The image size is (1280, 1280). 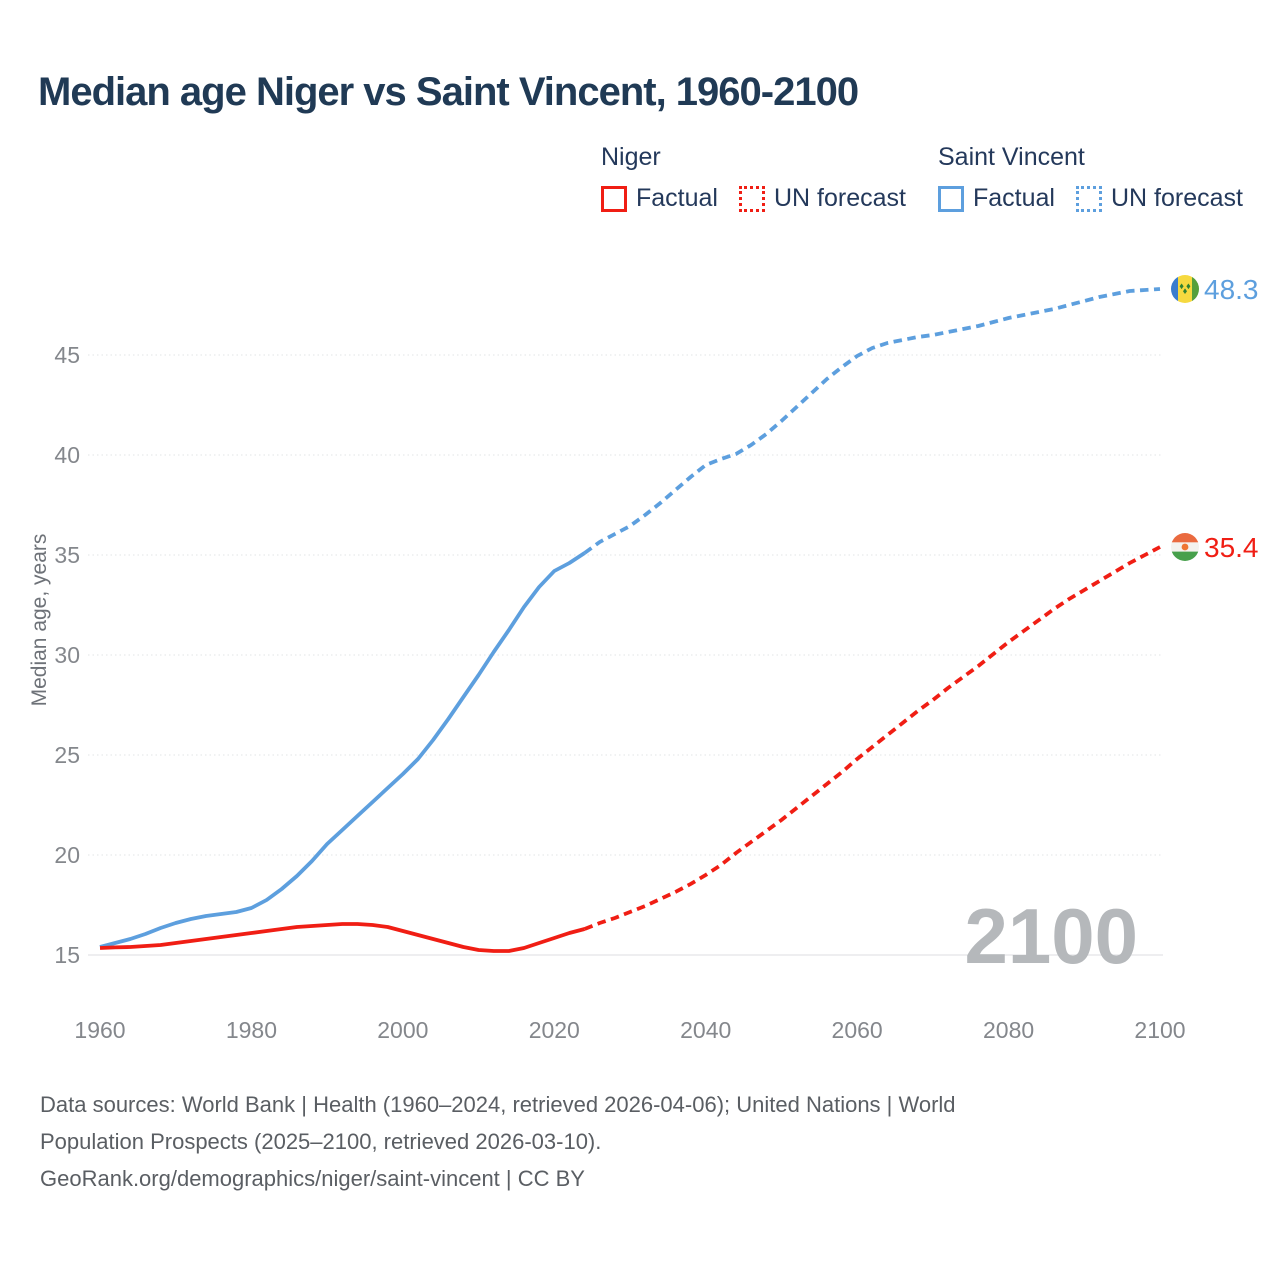 I want to click on x-tick-label: 2020, so click(x=554, y=1030).